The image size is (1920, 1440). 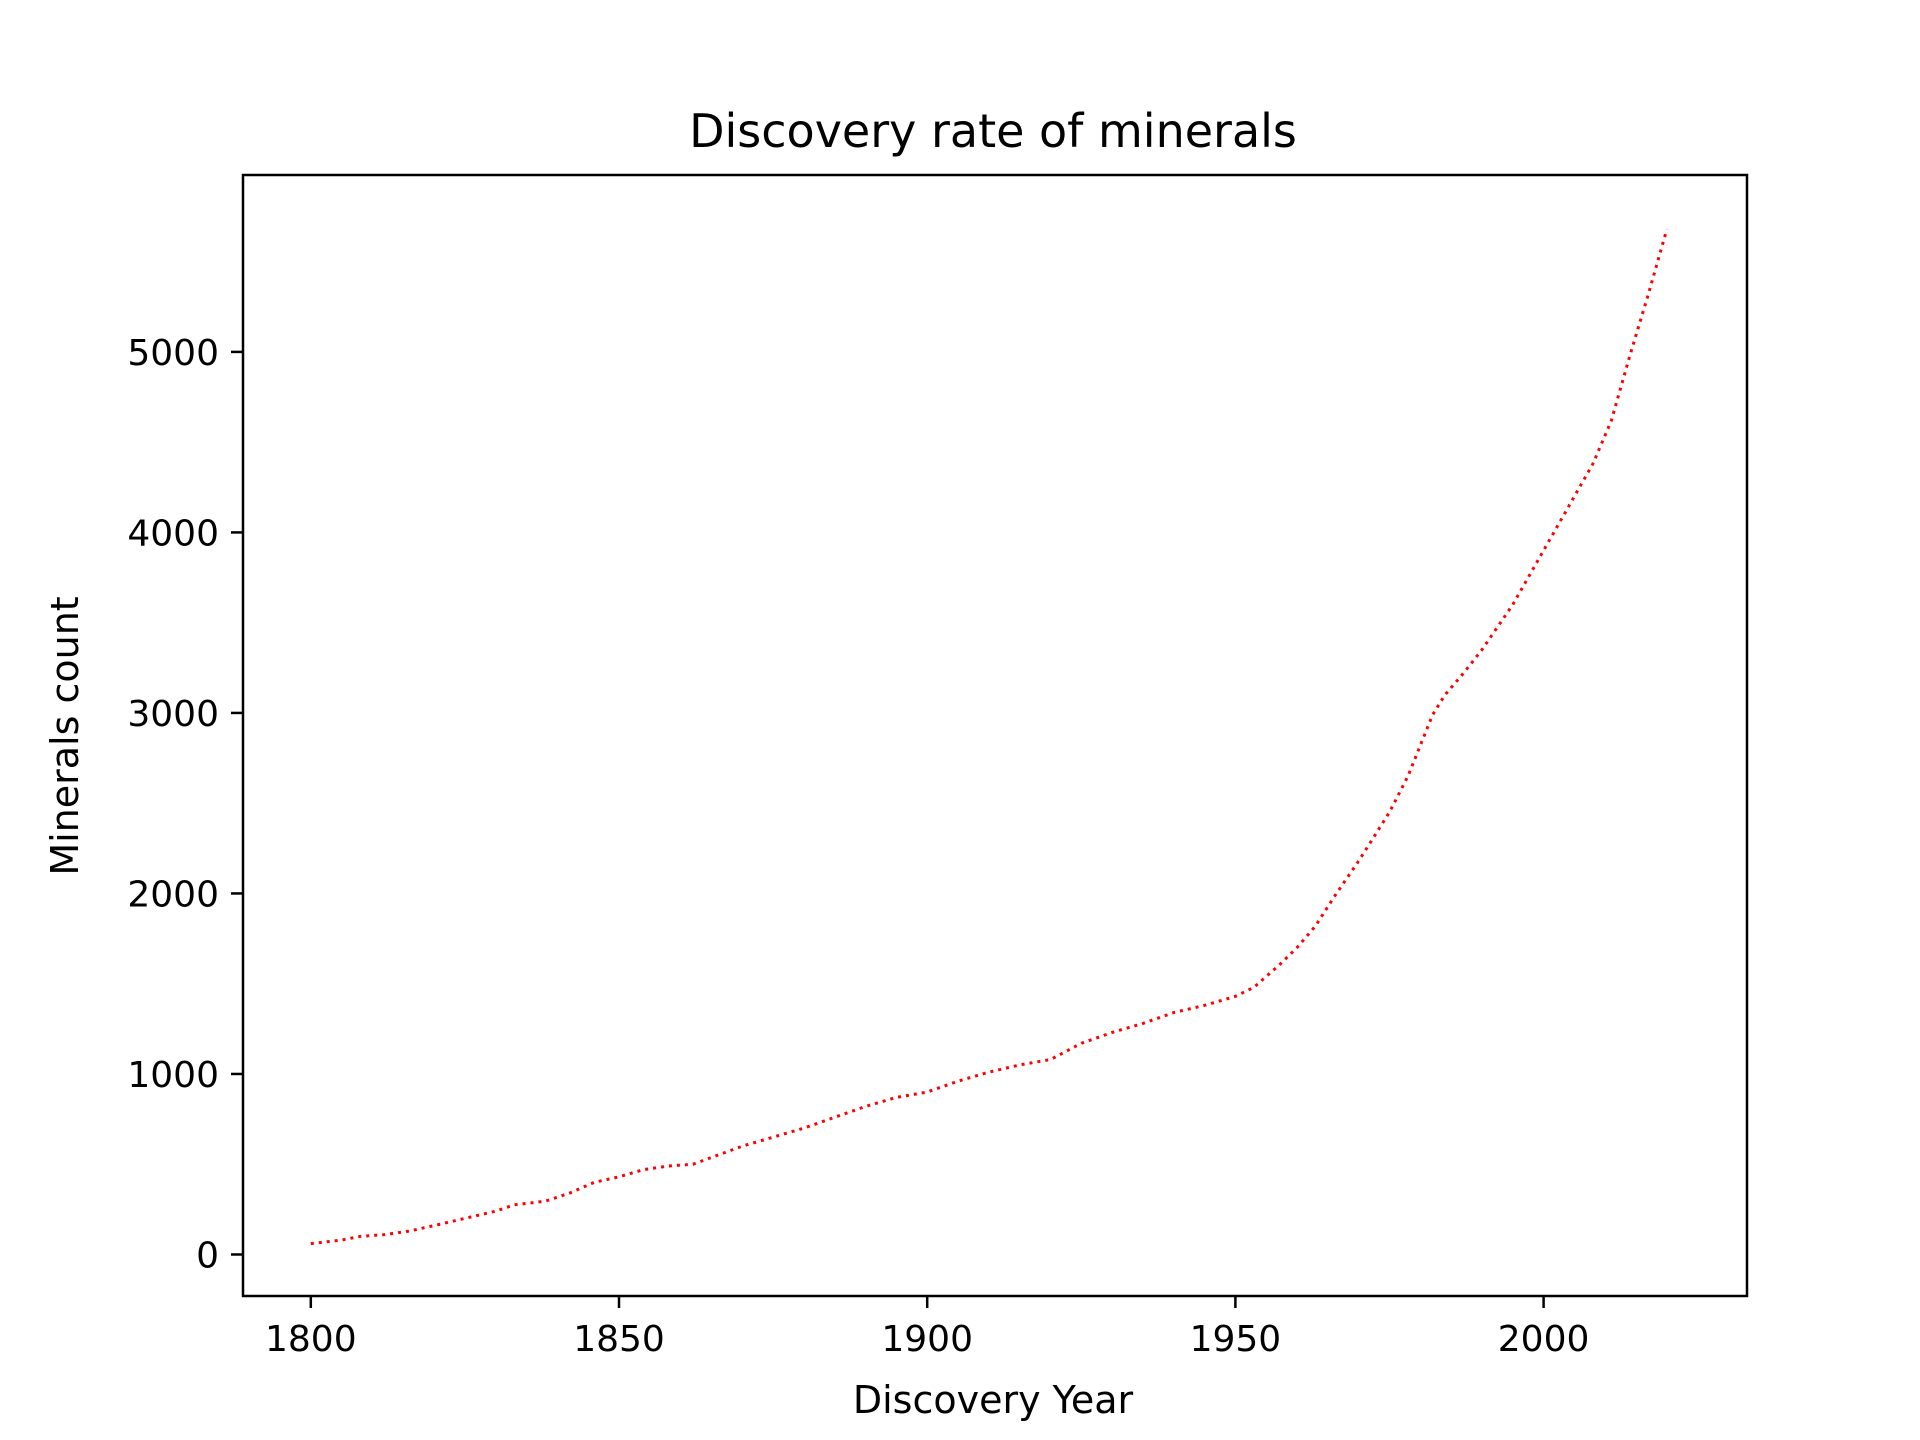 I want to click on x-tick-label: 1850, so click(x=619, y=1339).